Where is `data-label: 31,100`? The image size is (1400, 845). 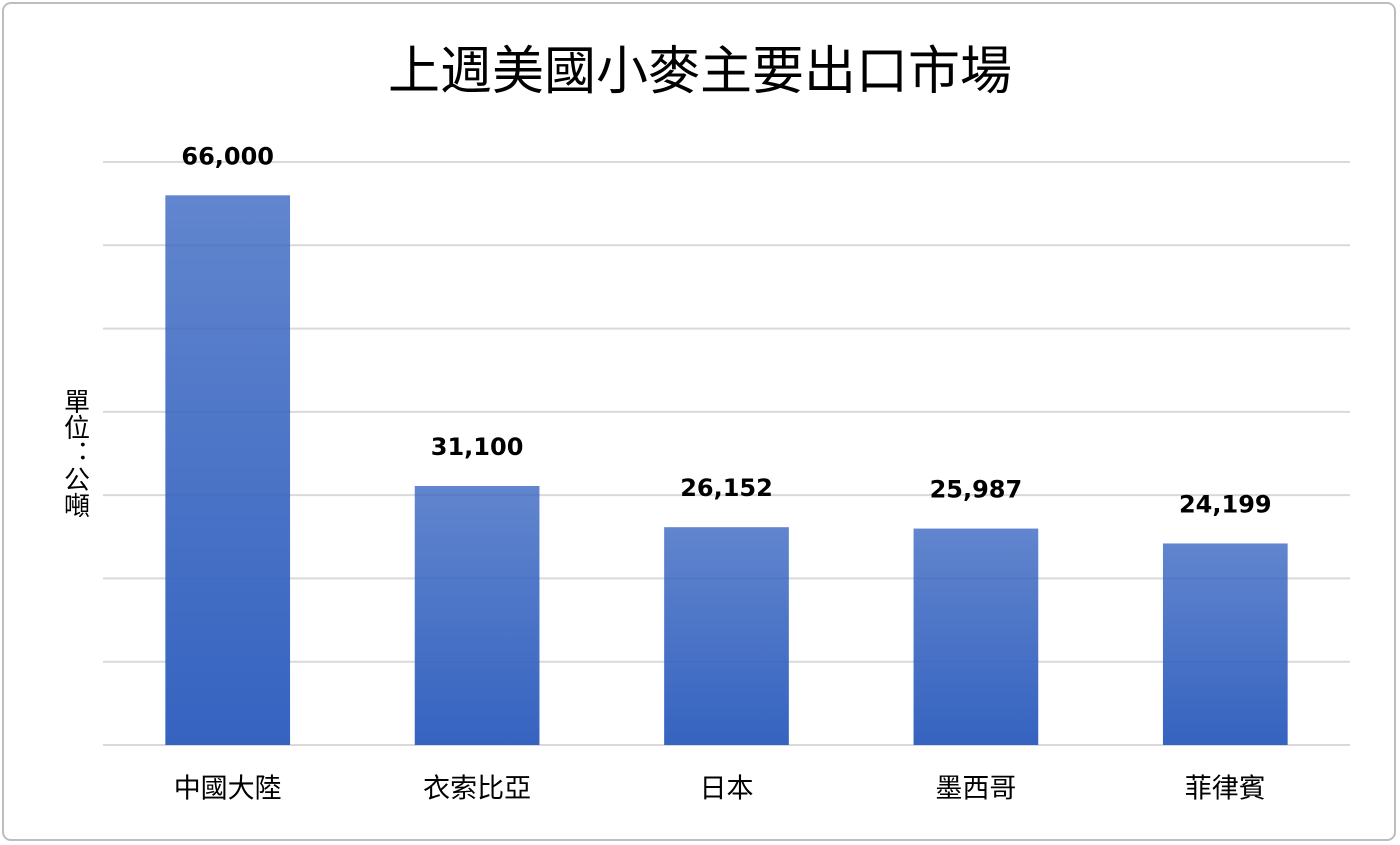 data-label: 31,100 is located at coordinates (477, 447).